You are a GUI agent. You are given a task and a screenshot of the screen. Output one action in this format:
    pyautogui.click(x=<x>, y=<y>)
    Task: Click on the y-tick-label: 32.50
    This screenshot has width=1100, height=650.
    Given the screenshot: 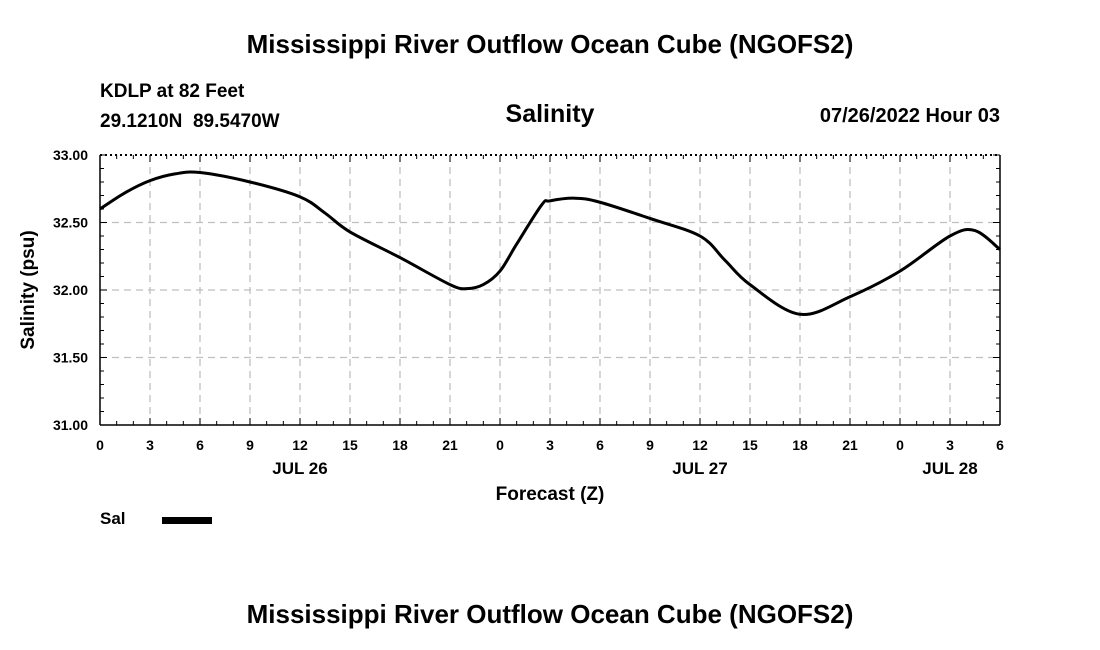 What is the action you would take?
    pyautogui.click(x=70, y=223)
    